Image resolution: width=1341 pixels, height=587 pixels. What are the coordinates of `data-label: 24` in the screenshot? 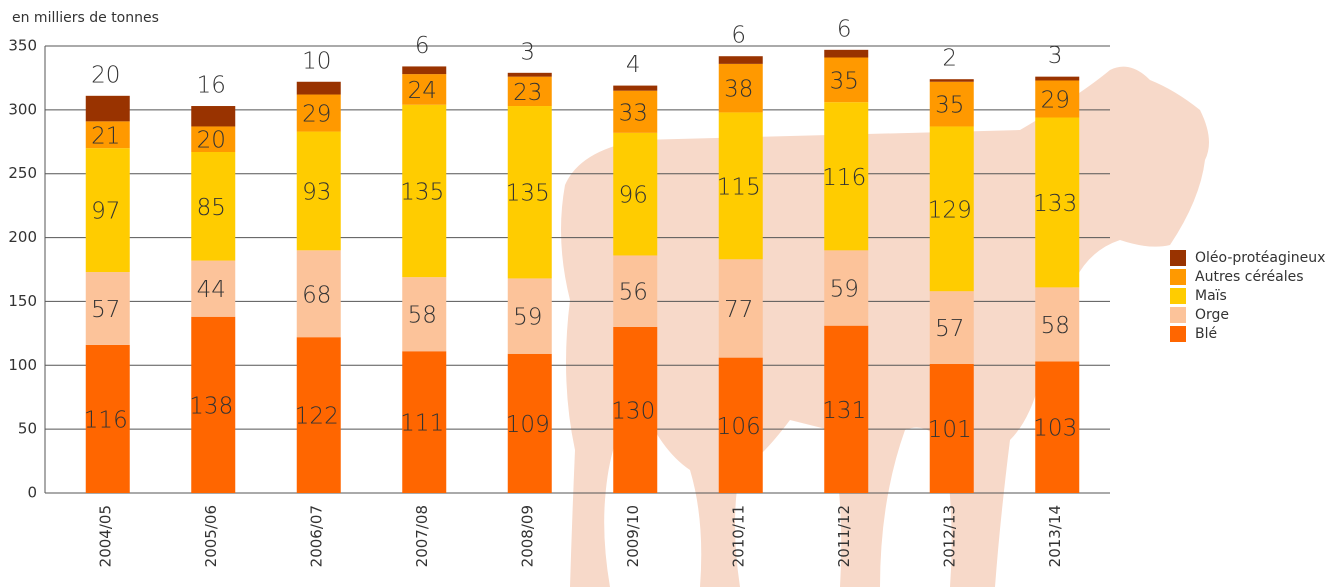 It's located at (422, 91).